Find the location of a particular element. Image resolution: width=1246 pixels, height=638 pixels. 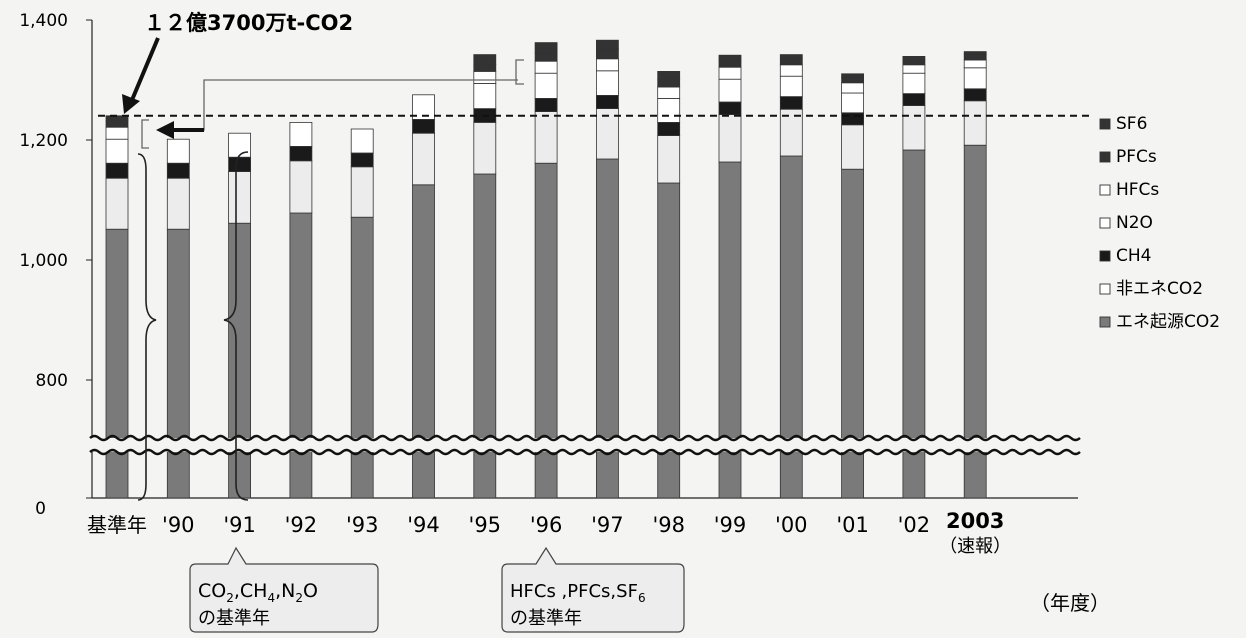

legend-label: PFCs is located at coordinates (1136, 157).